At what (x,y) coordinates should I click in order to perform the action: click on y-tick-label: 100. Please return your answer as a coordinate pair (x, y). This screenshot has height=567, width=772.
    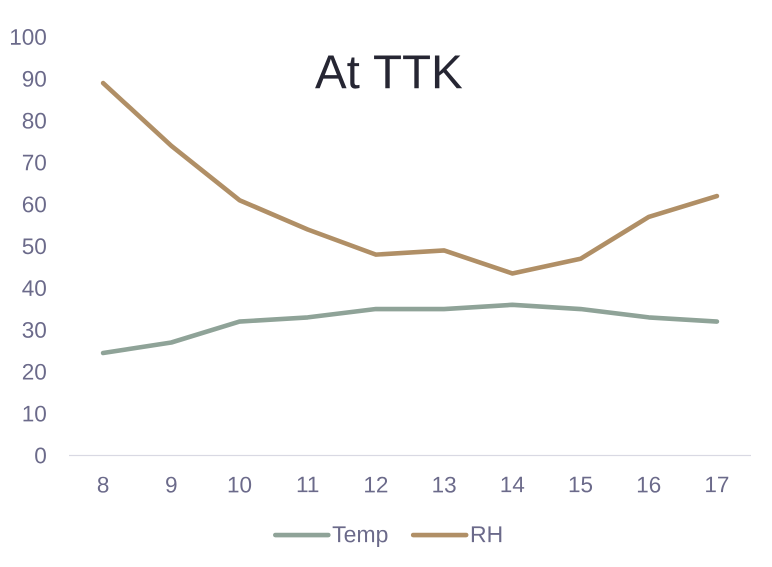
    Looking at the image, I should click on (28, 37).